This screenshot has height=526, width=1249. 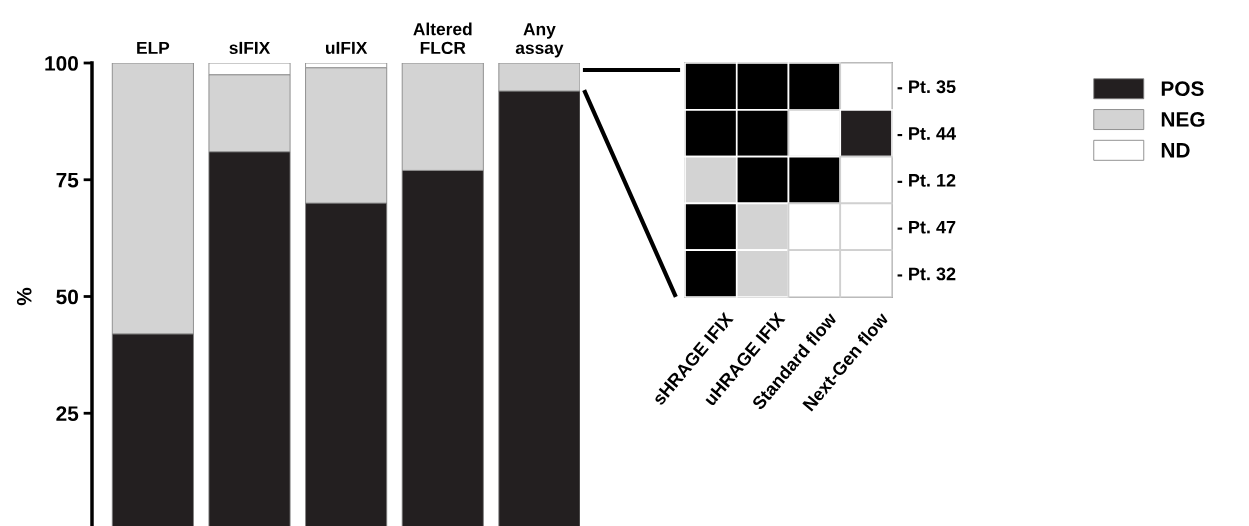 I want to click on x-tick-label: sIFIX, so click(x=250, y=48).